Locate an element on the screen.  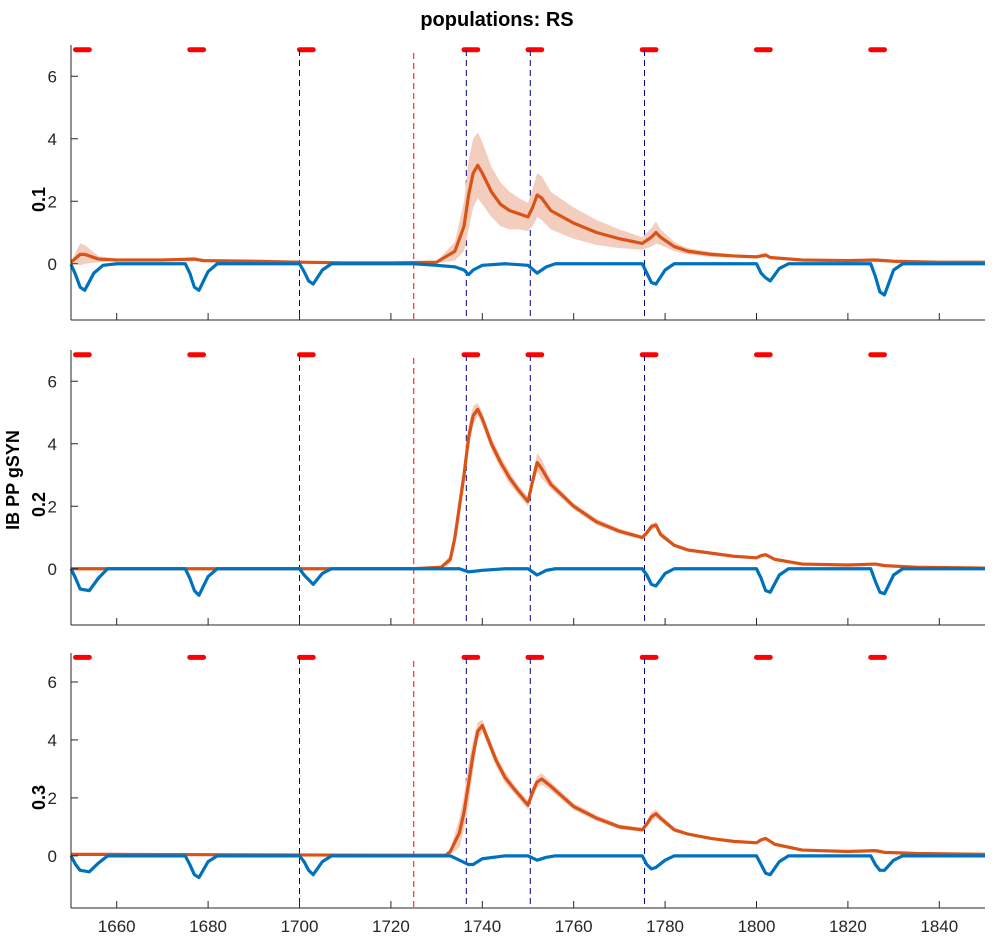
x-tick-label: 1720 is located at coordinates (391, 926).